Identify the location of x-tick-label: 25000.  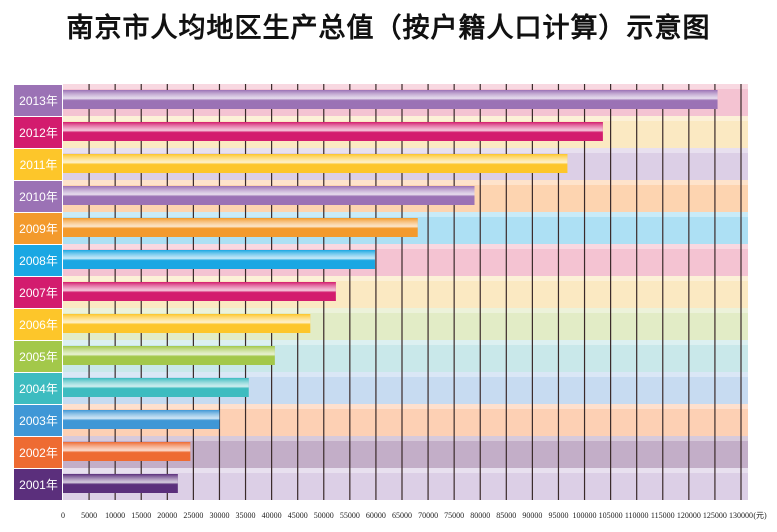
(193, 515).